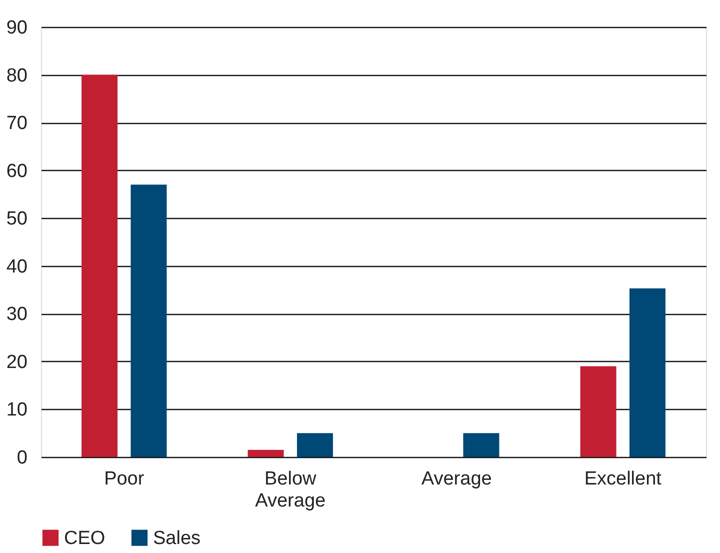 The width and height of the screenshot is (720, 553). What do you see at coordinates (290, 490) in the screenshot?
I see `x-tick-label: Below Average` at bounding box center [290, 490].